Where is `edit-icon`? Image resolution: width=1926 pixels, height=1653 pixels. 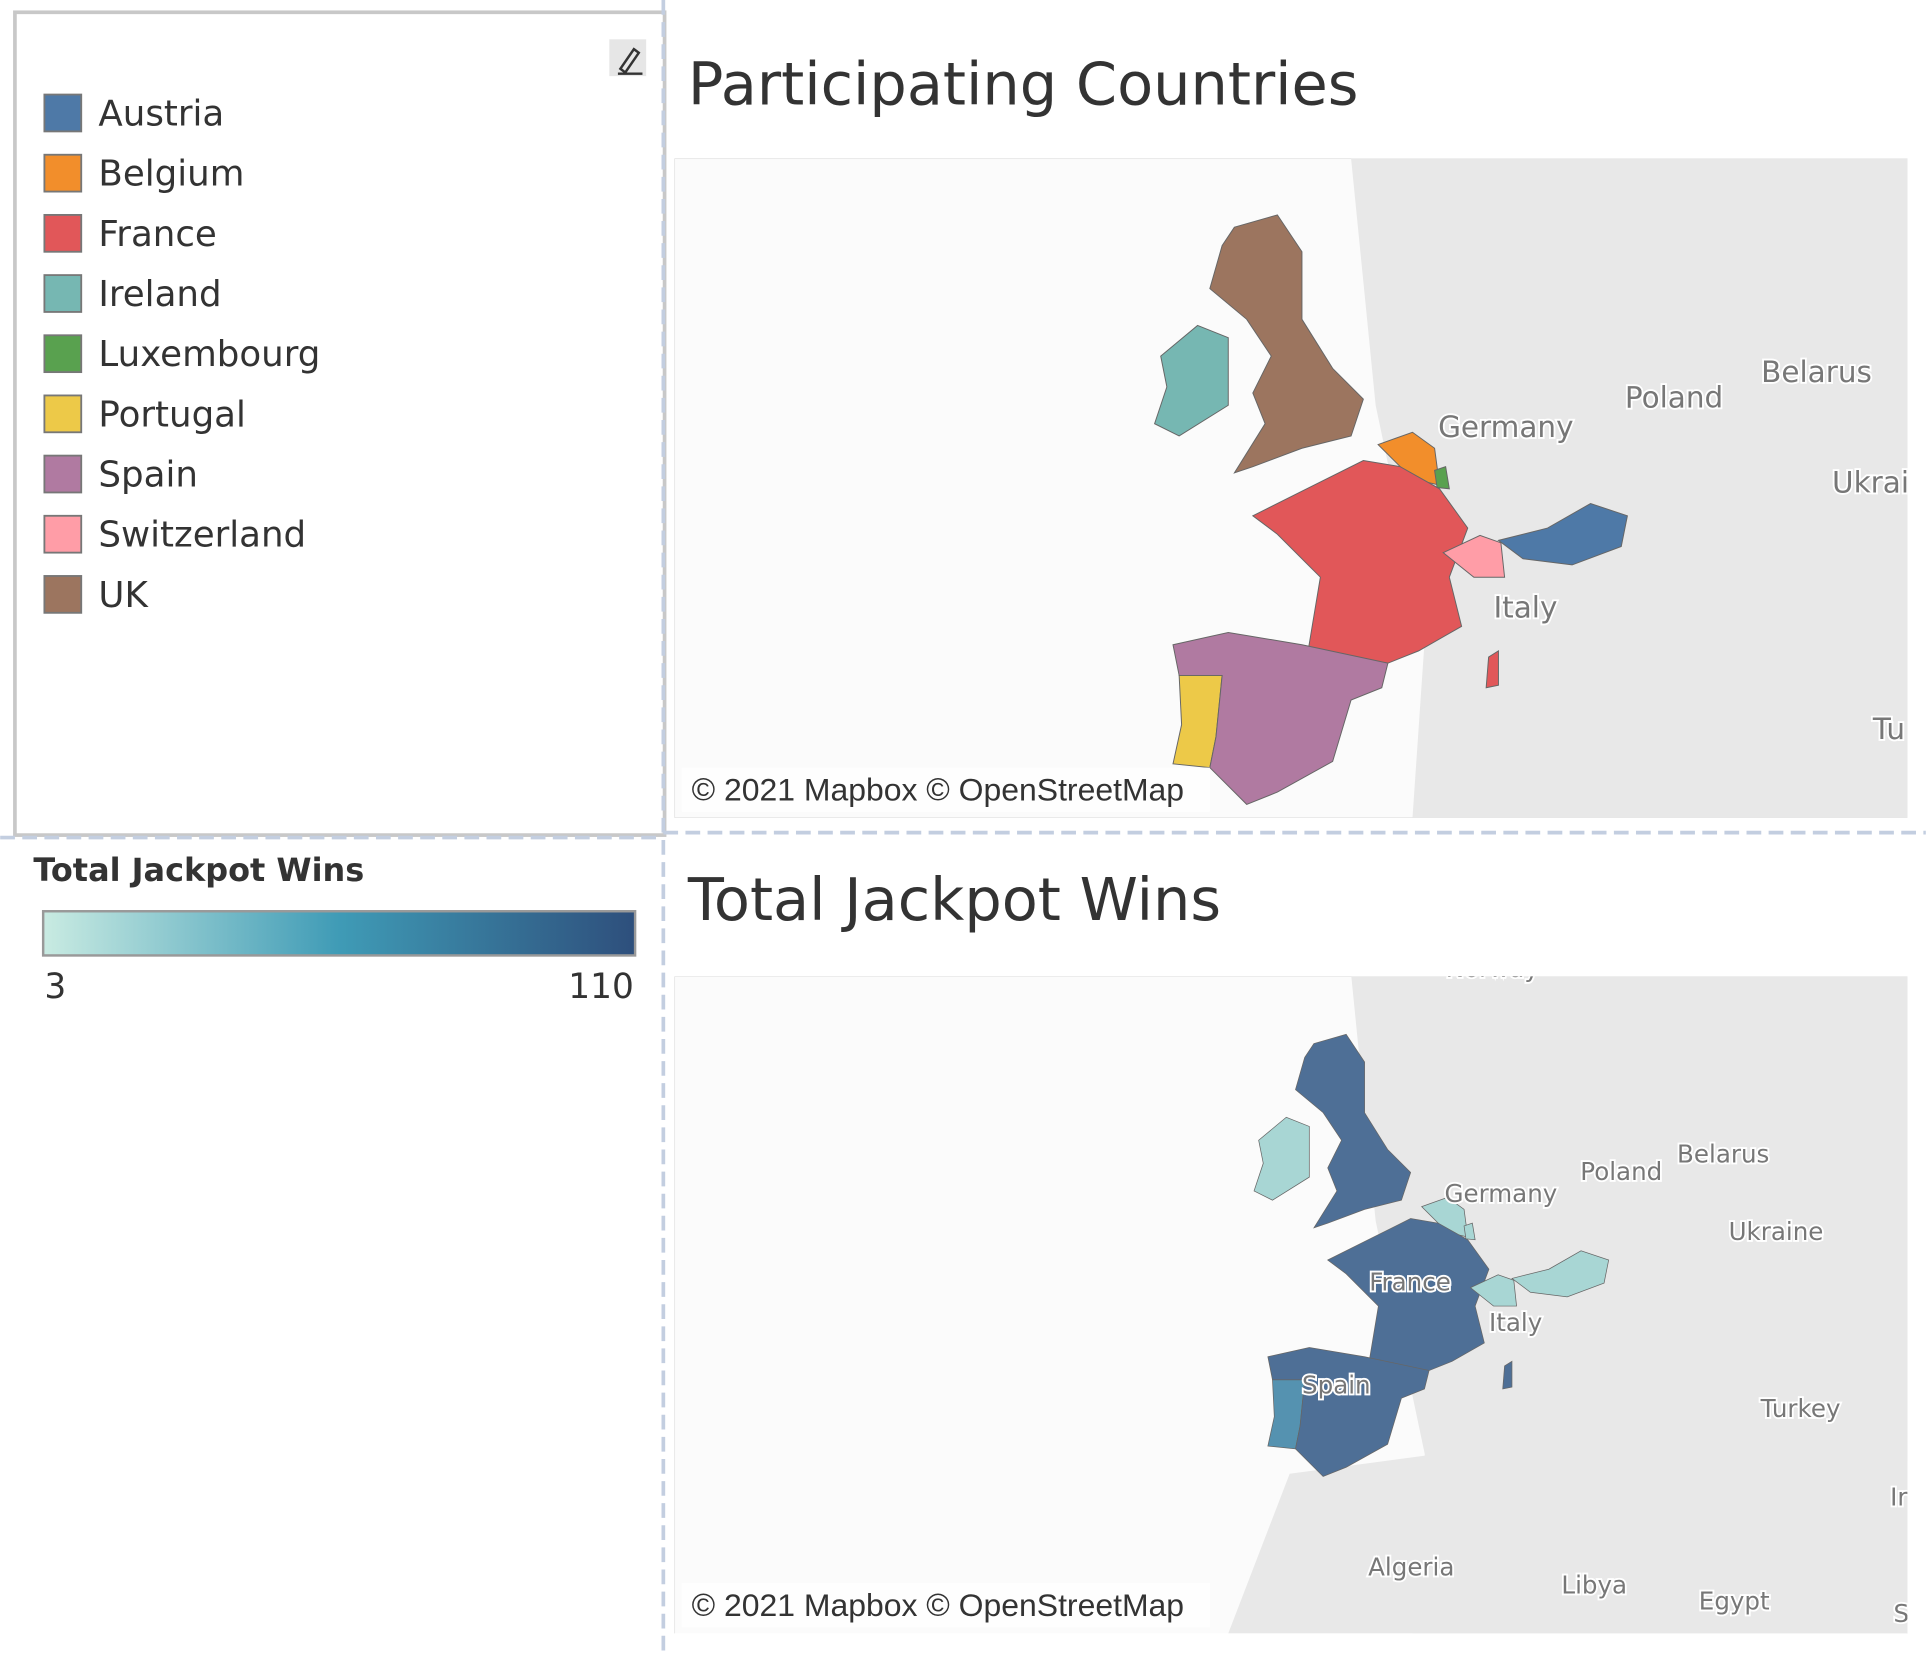
edit-icon is located at coordinates (630, 61).